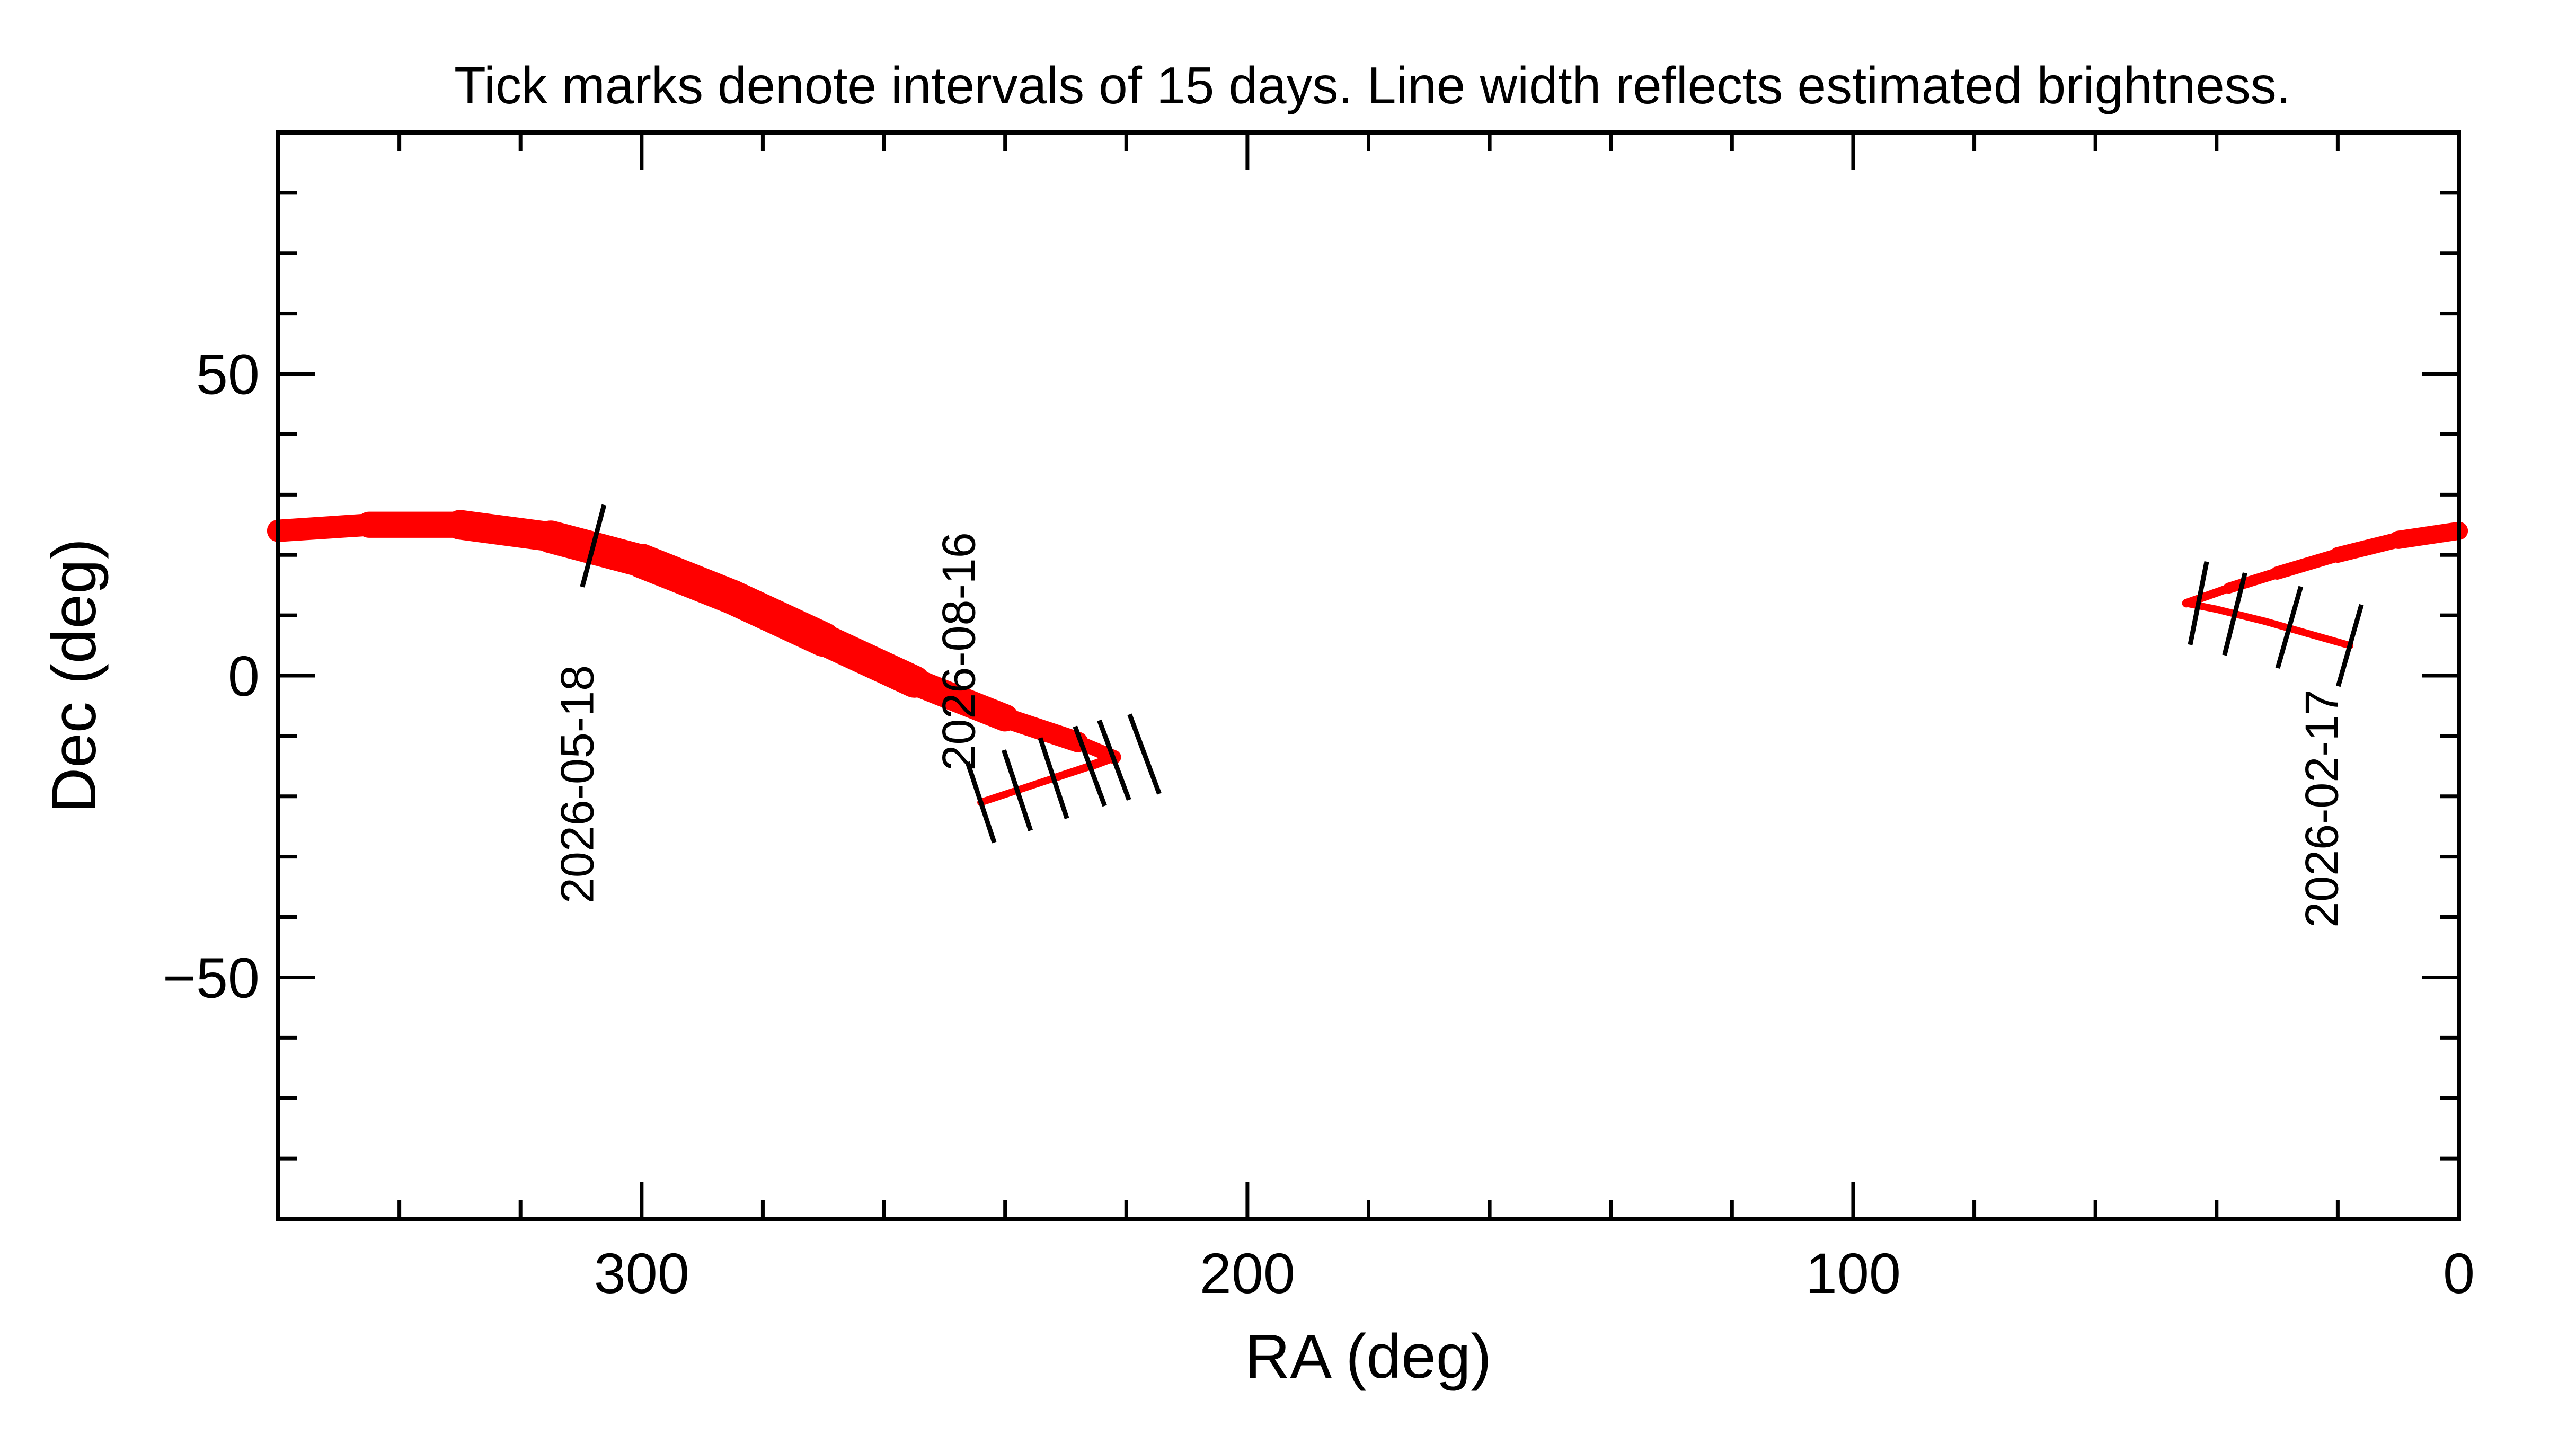 The width and height of the screenshot is (2576, 1435). Describe the element at coordinates (1247, 1273) in the screenshot. I see `x-tick-label-1: 200` at that location.